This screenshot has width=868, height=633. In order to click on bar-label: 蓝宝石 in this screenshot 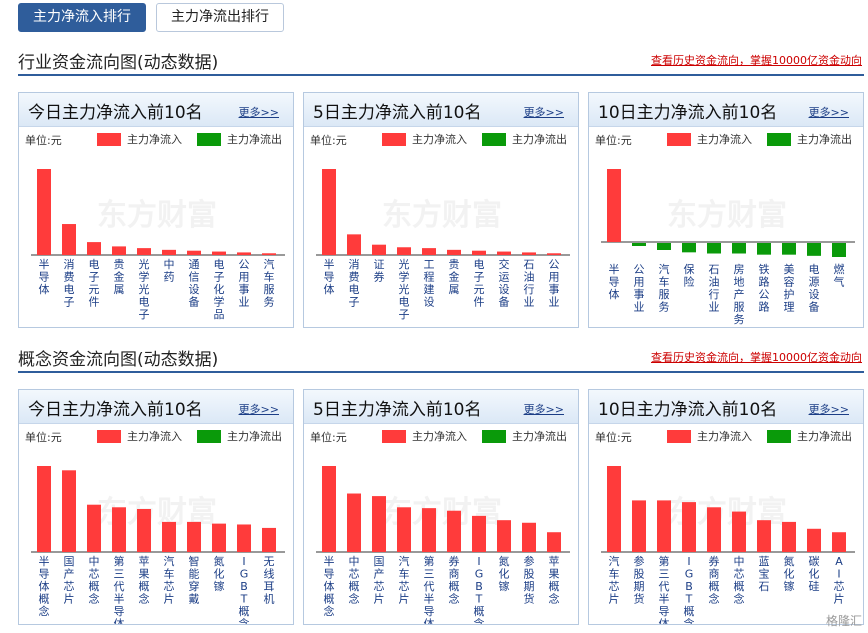, I will do `click(764, 574)`.